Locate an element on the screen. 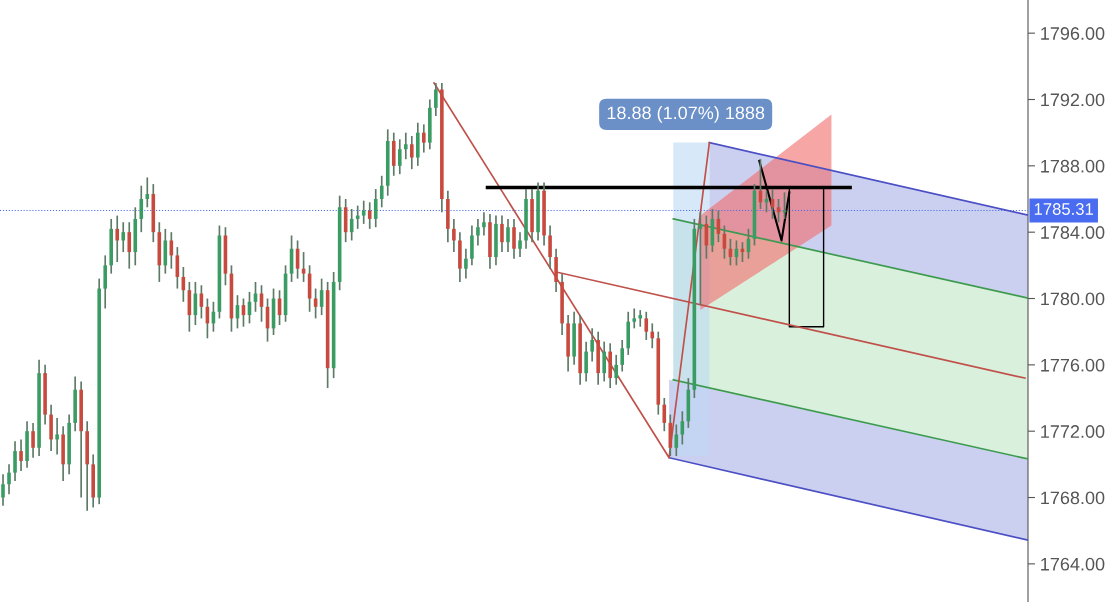 This screenshot has width=1107, height=602. y-tick-label: 1768.00 is located at coordinates (1073, 498).